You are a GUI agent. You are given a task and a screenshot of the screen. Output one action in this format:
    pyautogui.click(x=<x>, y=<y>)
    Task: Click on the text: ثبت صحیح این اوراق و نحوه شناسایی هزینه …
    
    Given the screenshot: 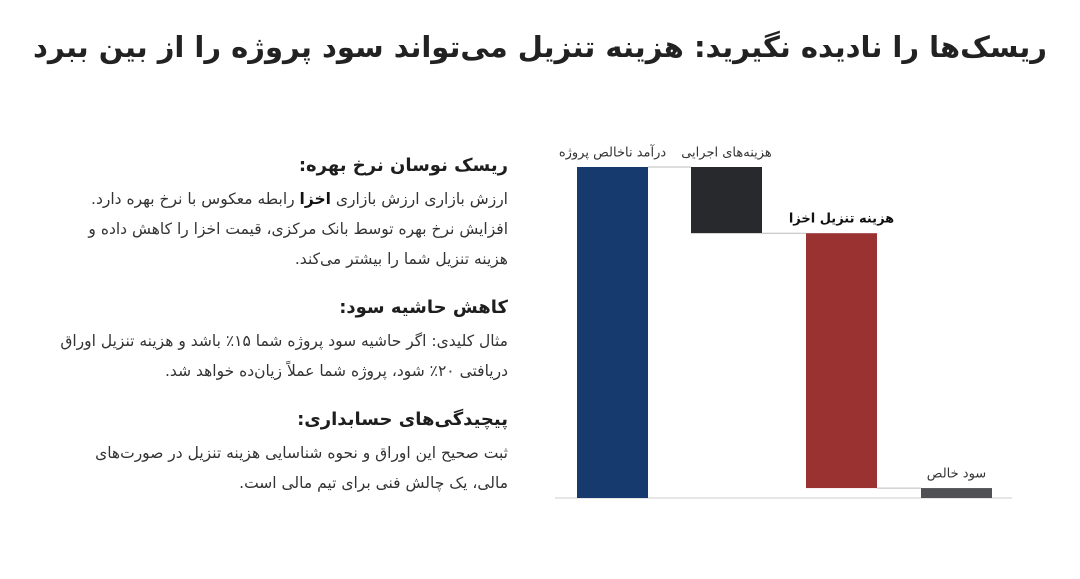 What is the action you would take?
    pyautogui.click(x=301, y=468)
    